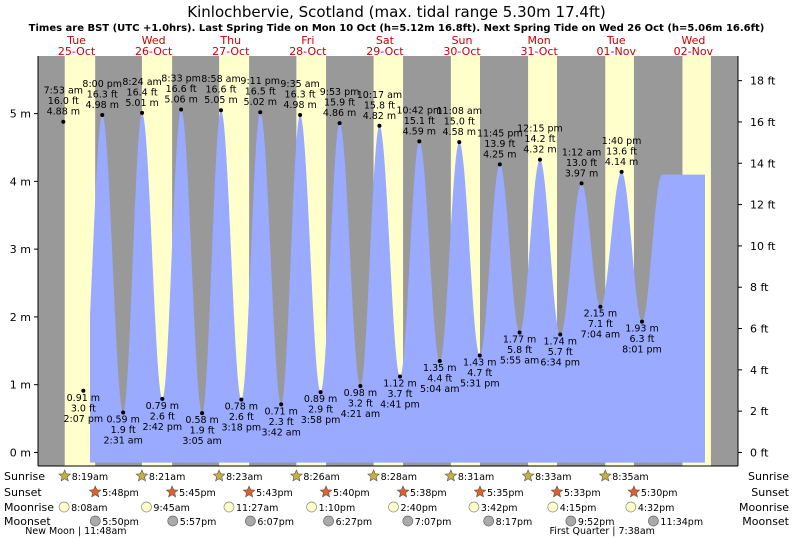 The width and height of the screenshot is (793, 539). I want to click on sunrise-icon, so click(374, 475).